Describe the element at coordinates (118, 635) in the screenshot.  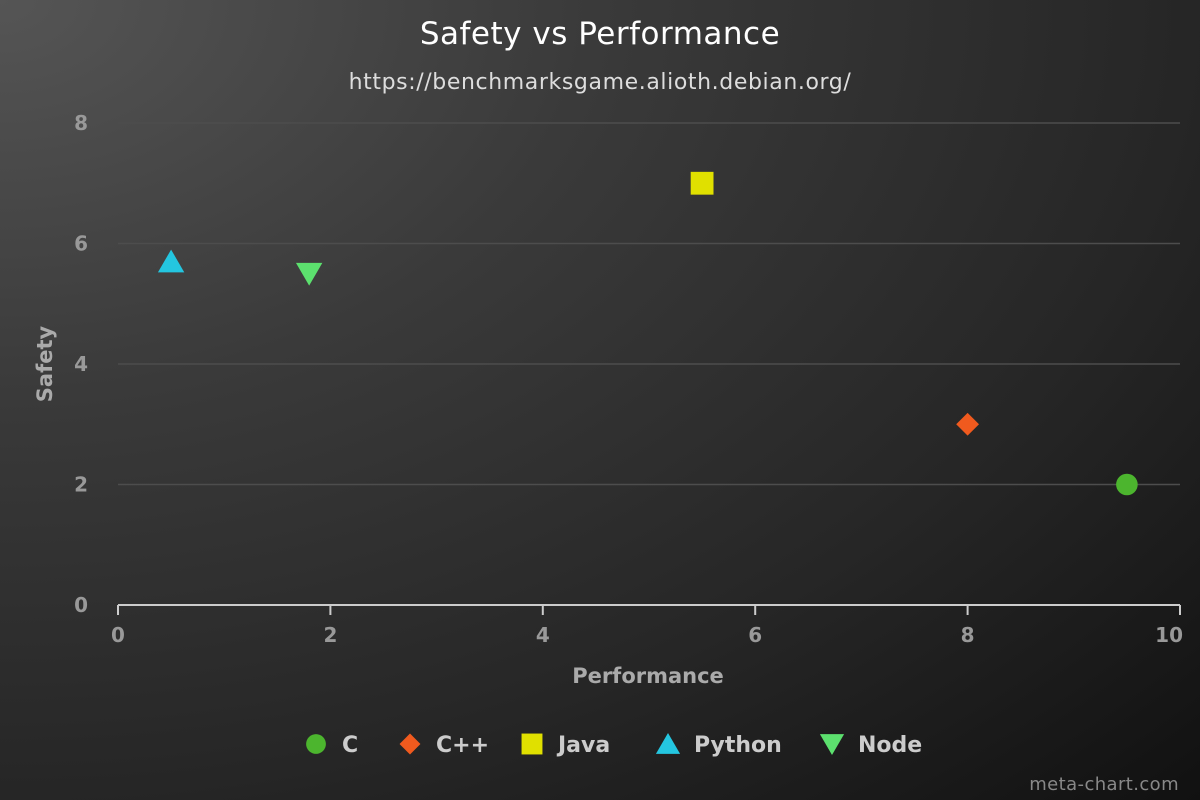
I see `x-tick-label: 0` at that location.